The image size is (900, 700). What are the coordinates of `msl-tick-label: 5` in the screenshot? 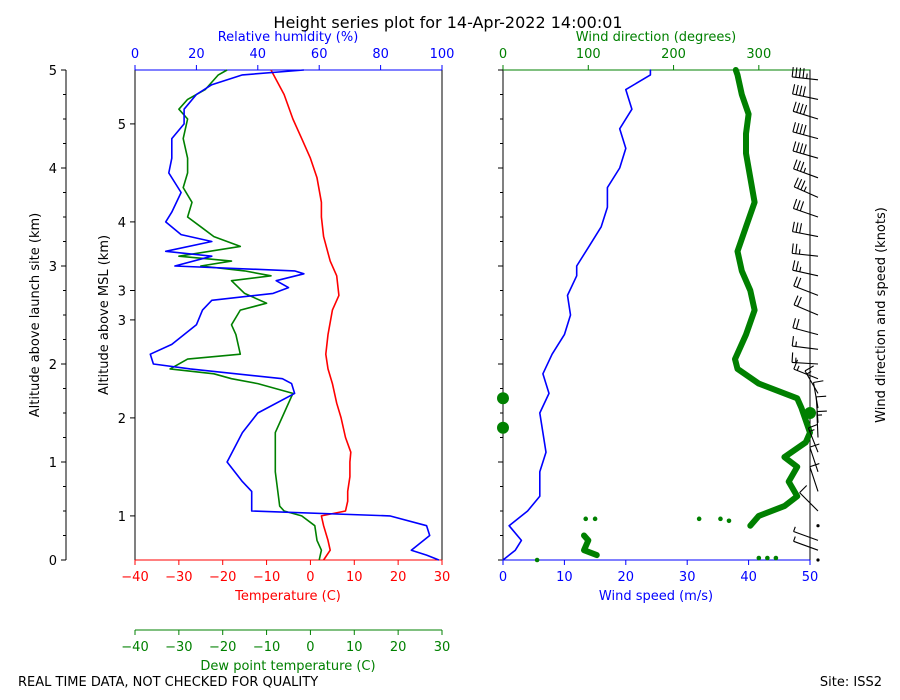 It's located at (122, 125).